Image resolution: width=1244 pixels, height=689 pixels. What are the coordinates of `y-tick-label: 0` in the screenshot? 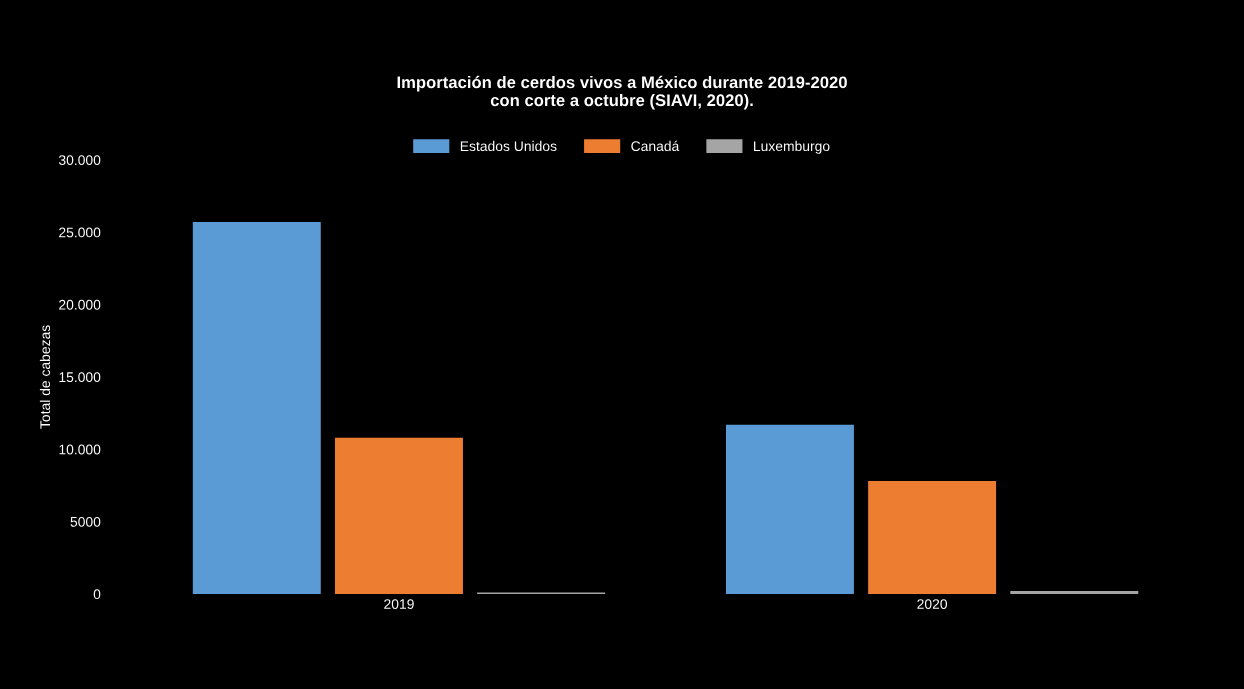 It's located at (97, 594).